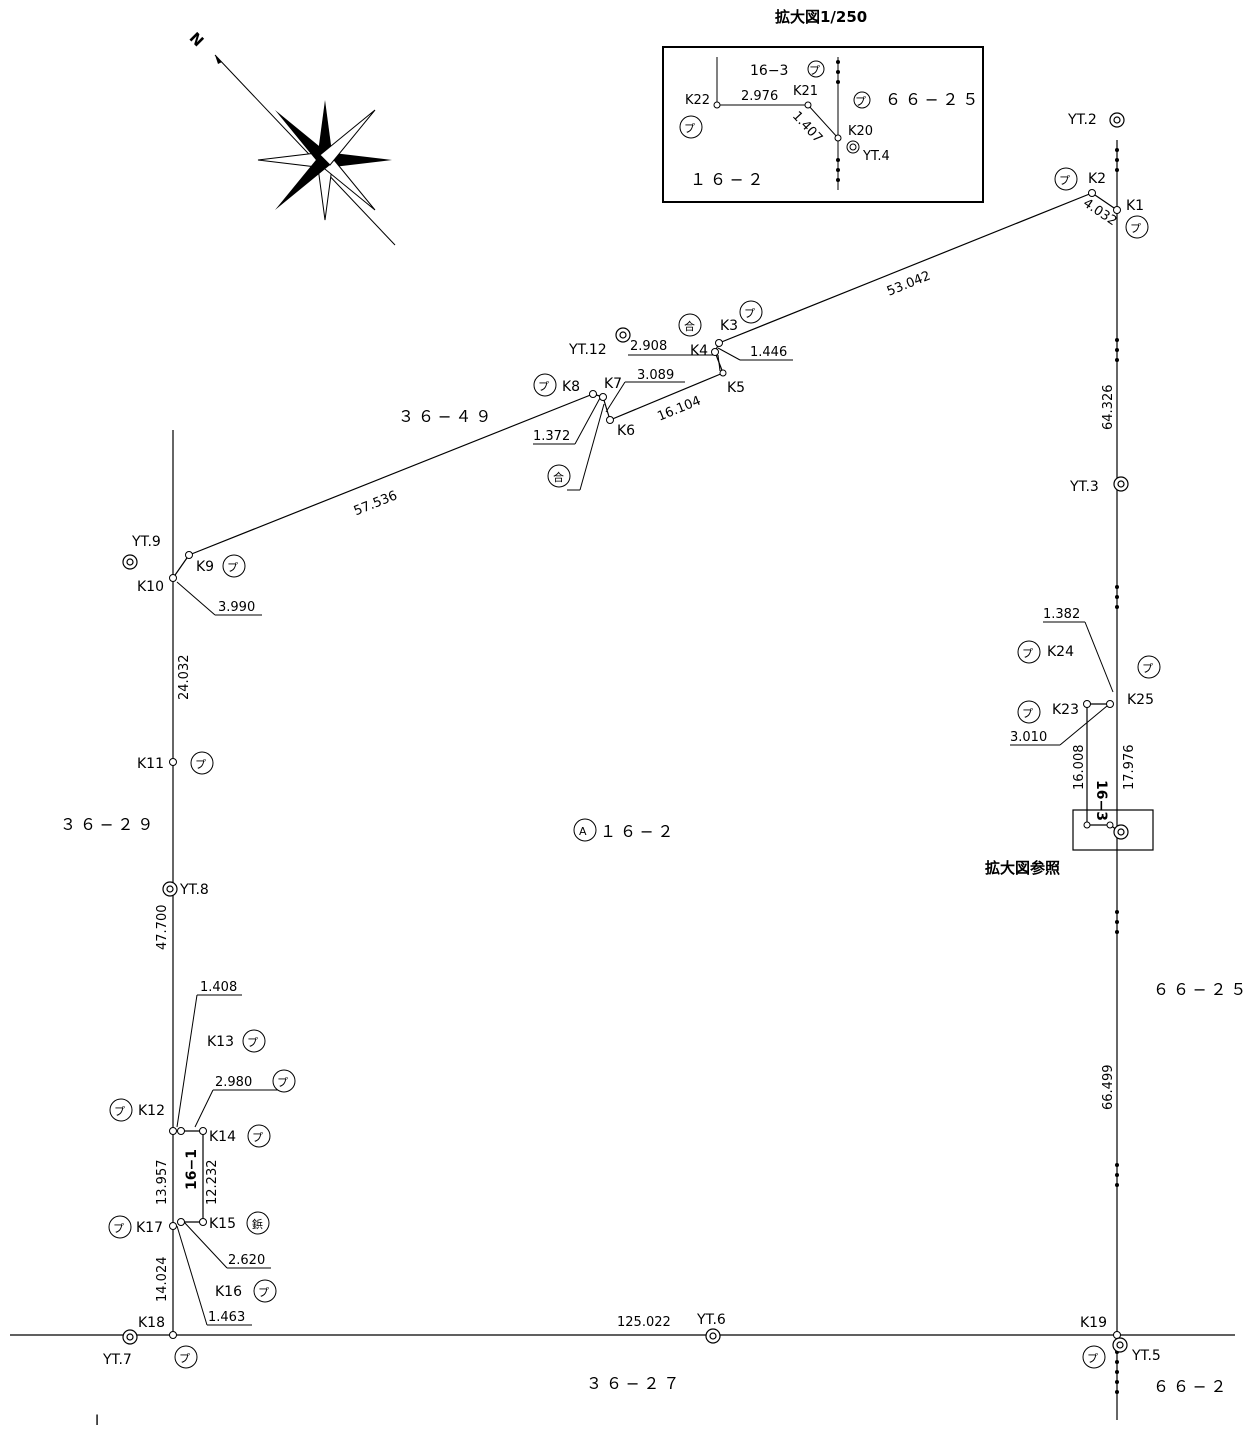 Image resolution: width=1256 pixels, height=1430 pixels. Describe the element at coordinates (1108, 408) in the screenshot. I see `dist-k1-k25: 64.326` at that location.